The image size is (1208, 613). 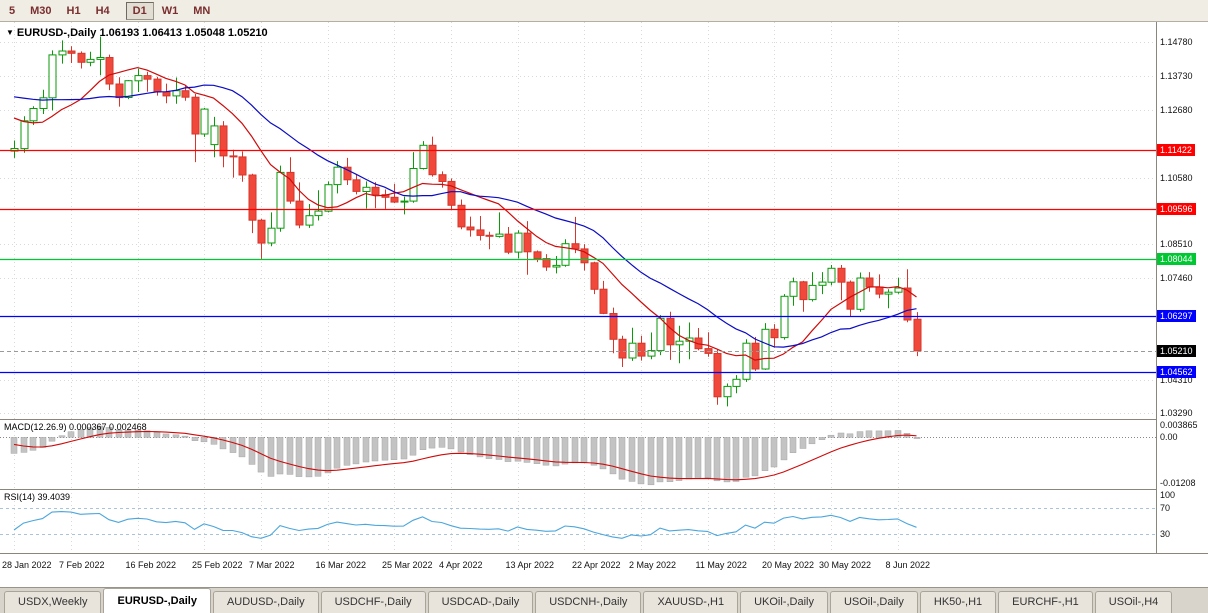 What do you see at coordinates (604, 11) in the screenshot?
I see `timeframe-toolbar: 5 M30 H1 H4 D1 W1 MN` at bounding box center [604, 11].